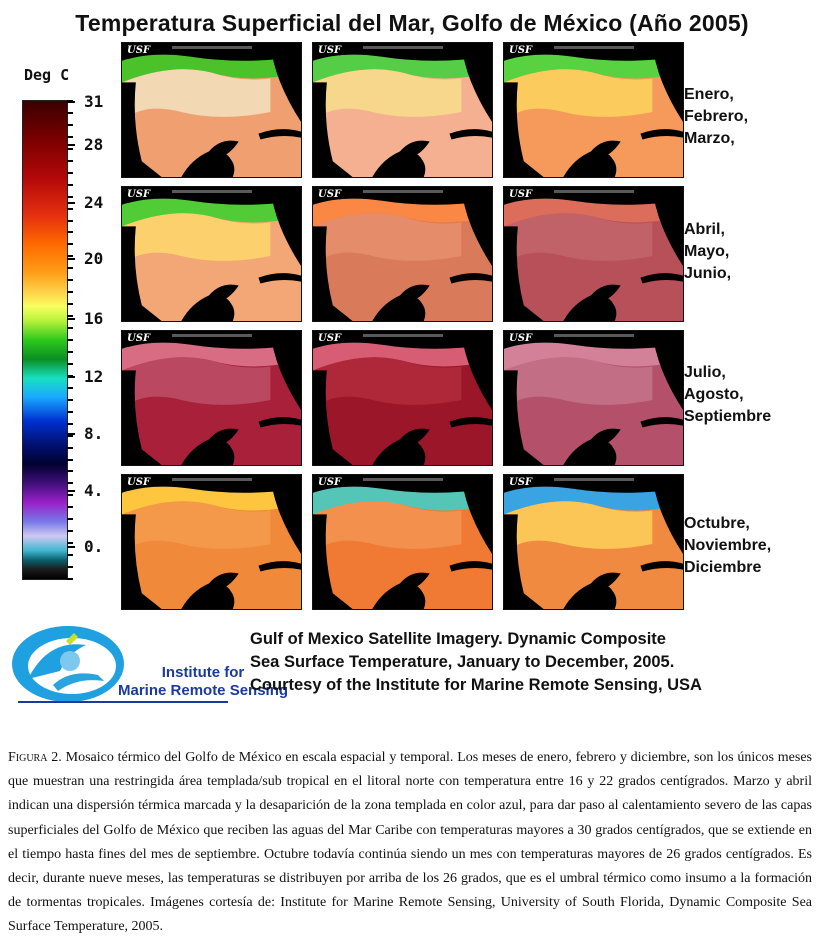 Image resolution: width=824 pixels, height=947 pixels. Describe the element at coordinates (94, 490) in the screenshot. I see `scale-tick-label: 4.` at that location.